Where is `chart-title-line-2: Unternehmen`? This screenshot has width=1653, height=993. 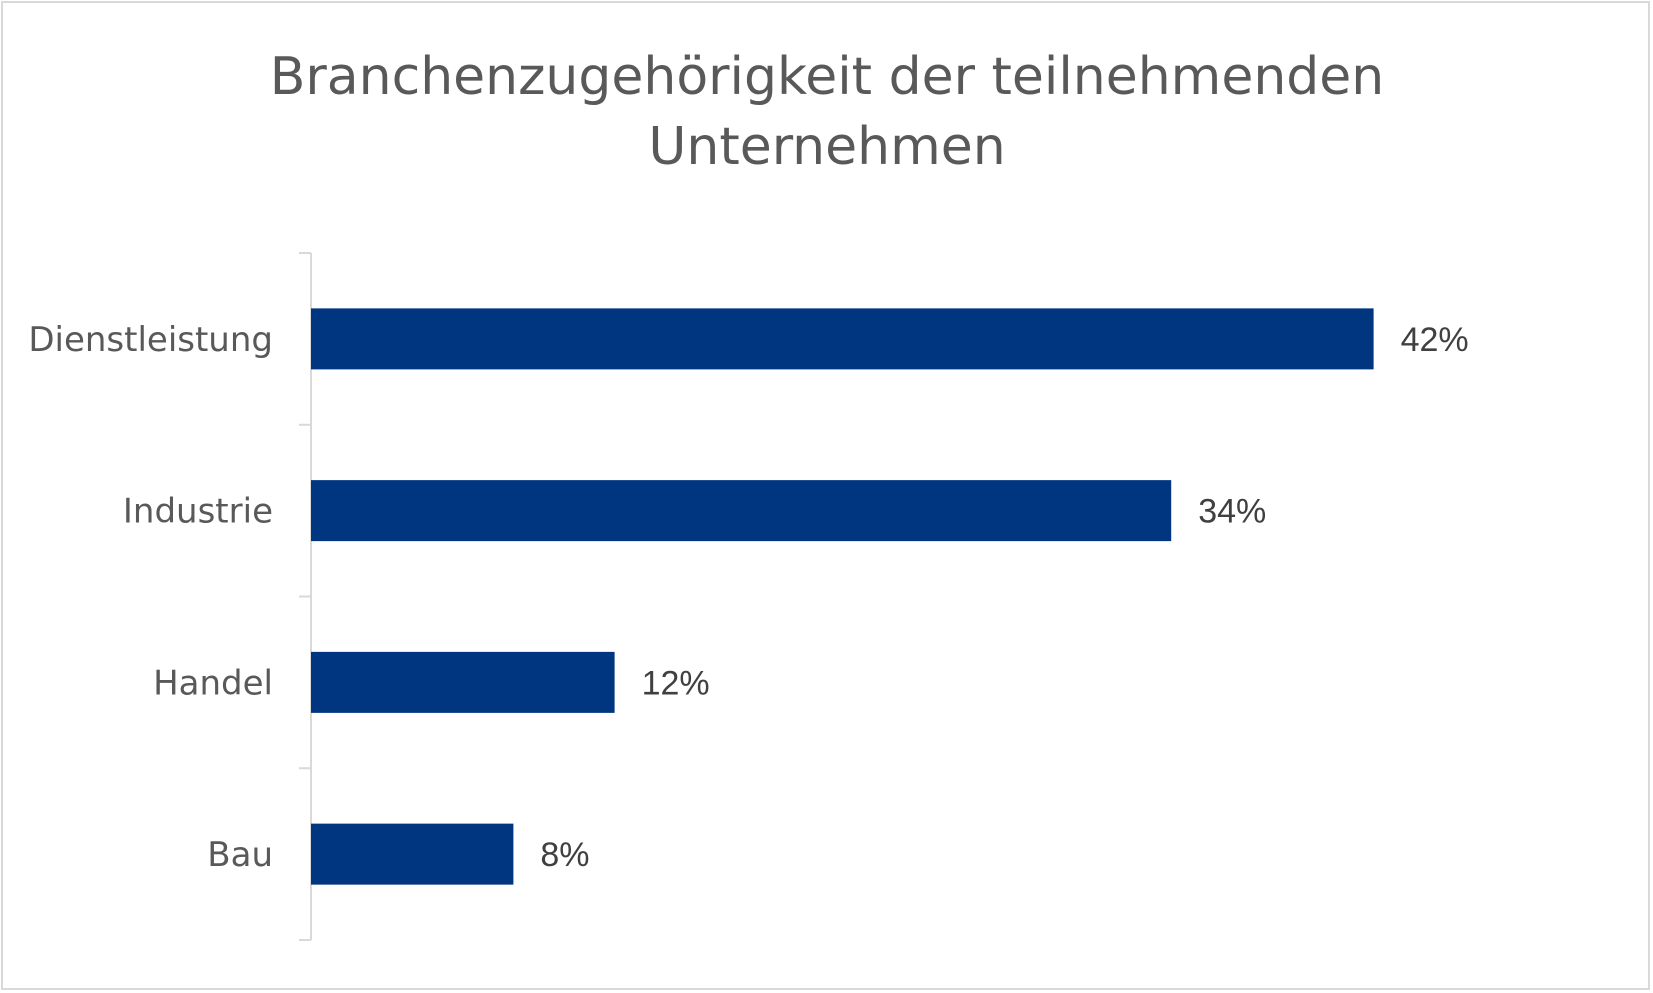
chart-title-line-2: Unternehmen is located at coordinates (826, 147).